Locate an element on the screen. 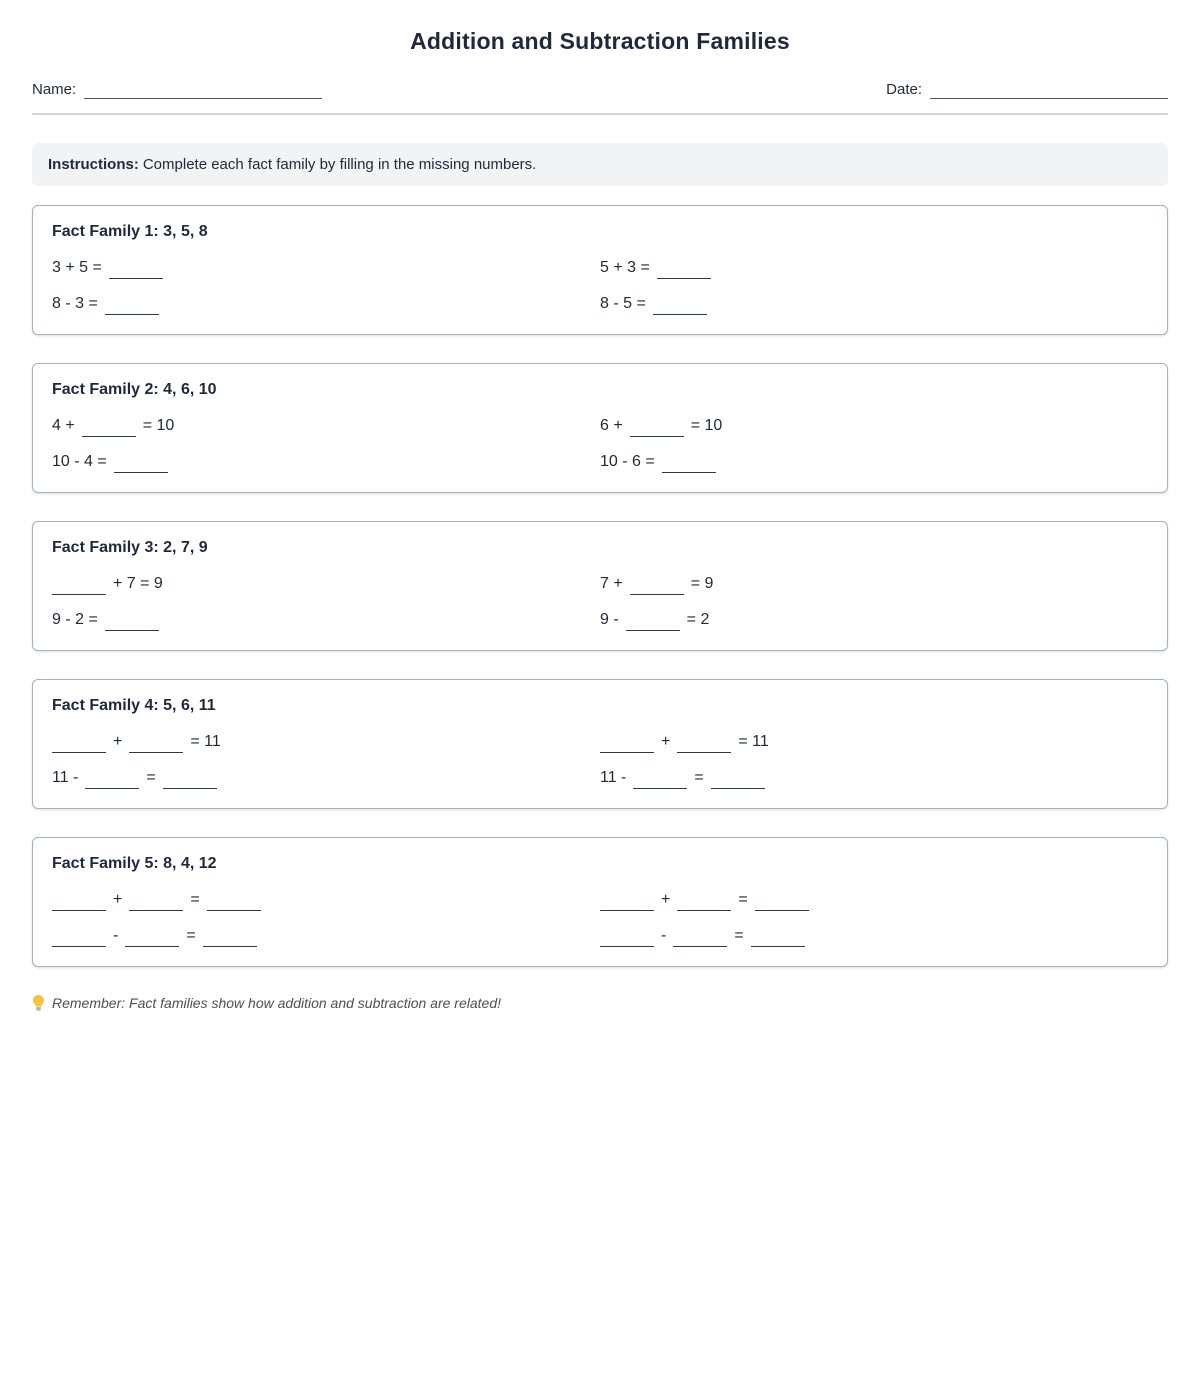 Image resolution: width=1200 pixels, height=1400 pixels. header-divider is located at coordinates (600, 114).